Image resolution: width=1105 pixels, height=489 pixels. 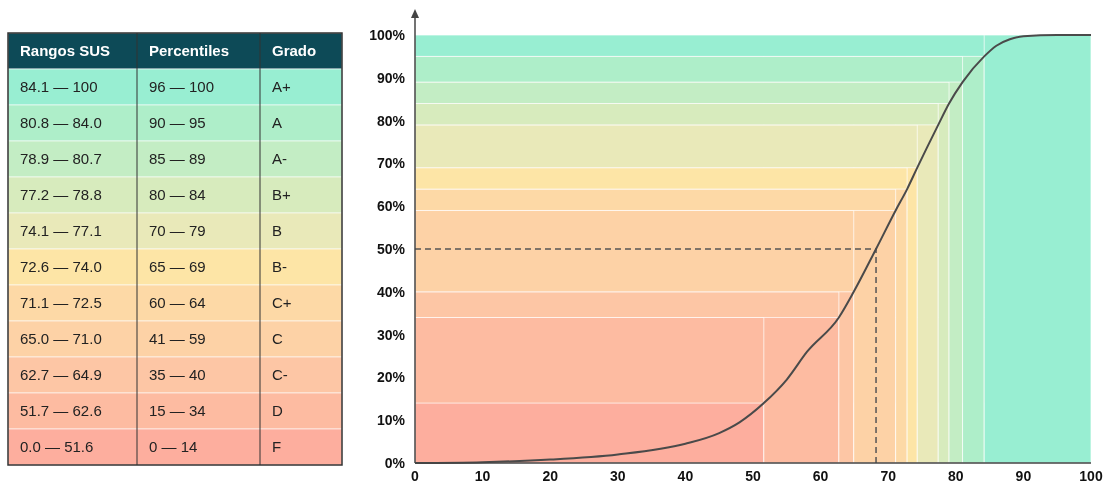 What do you see at coordinates (277, 339) in the screenshot?
I see `text: C` at bounding box center [277, 339].